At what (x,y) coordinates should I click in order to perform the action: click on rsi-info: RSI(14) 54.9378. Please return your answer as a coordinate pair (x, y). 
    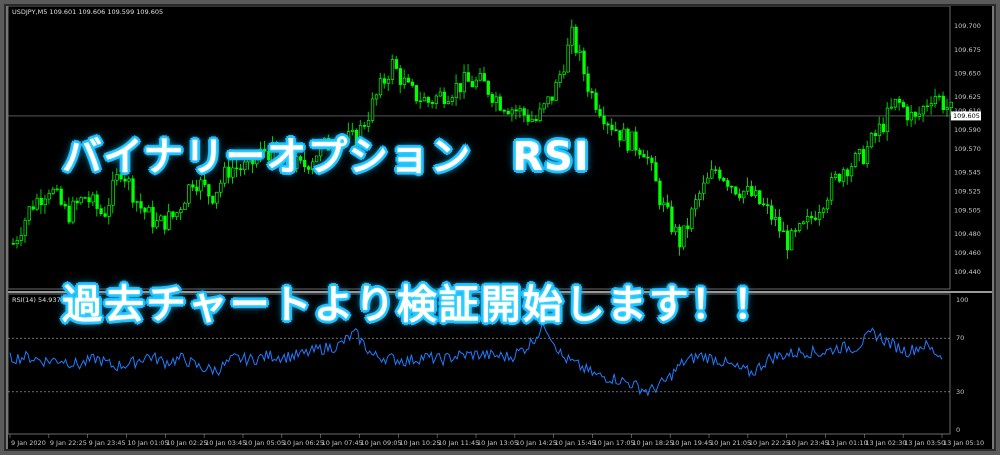
    Looking at the image, I should click on (38, 300).